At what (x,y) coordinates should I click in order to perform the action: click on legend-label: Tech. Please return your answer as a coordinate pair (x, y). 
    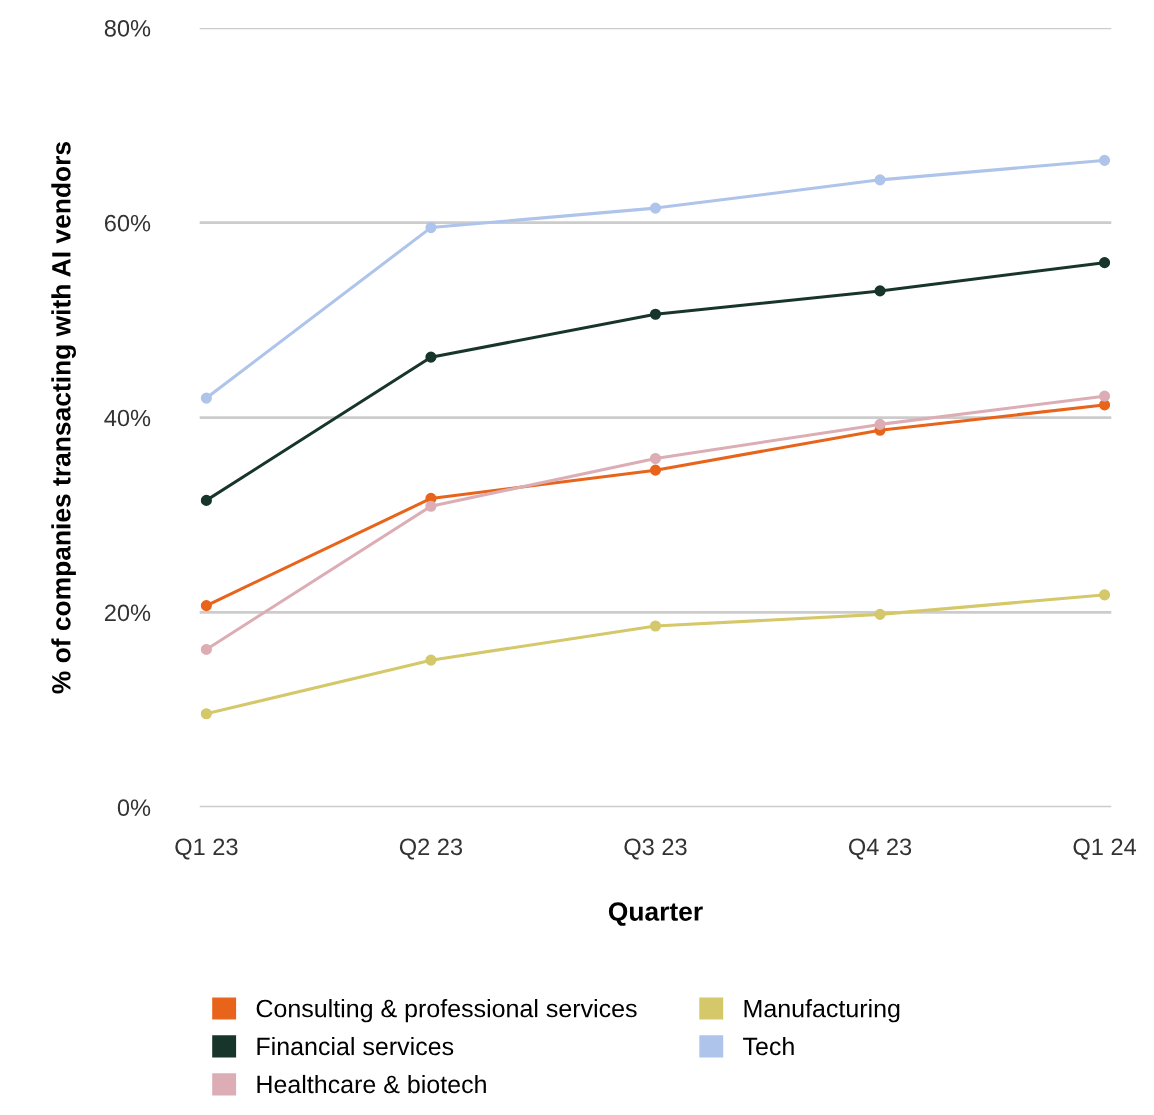
    Looking at the image, I should click on (768, 1046).